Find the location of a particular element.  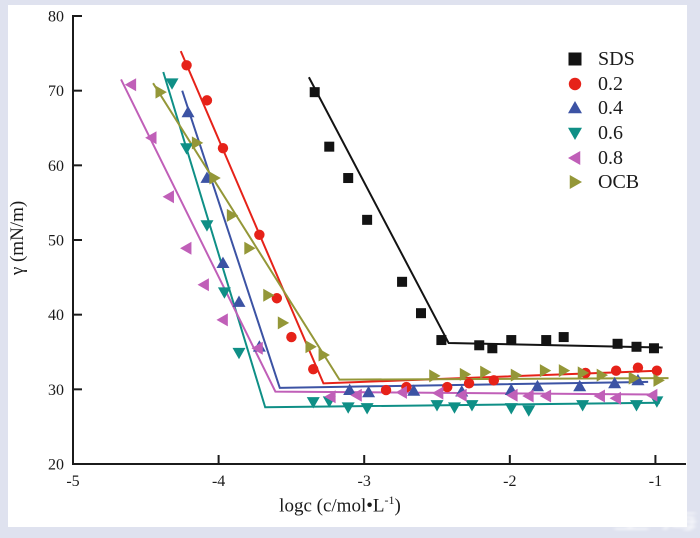

y-tick-label: 50 is located at coordinates (56, 241).